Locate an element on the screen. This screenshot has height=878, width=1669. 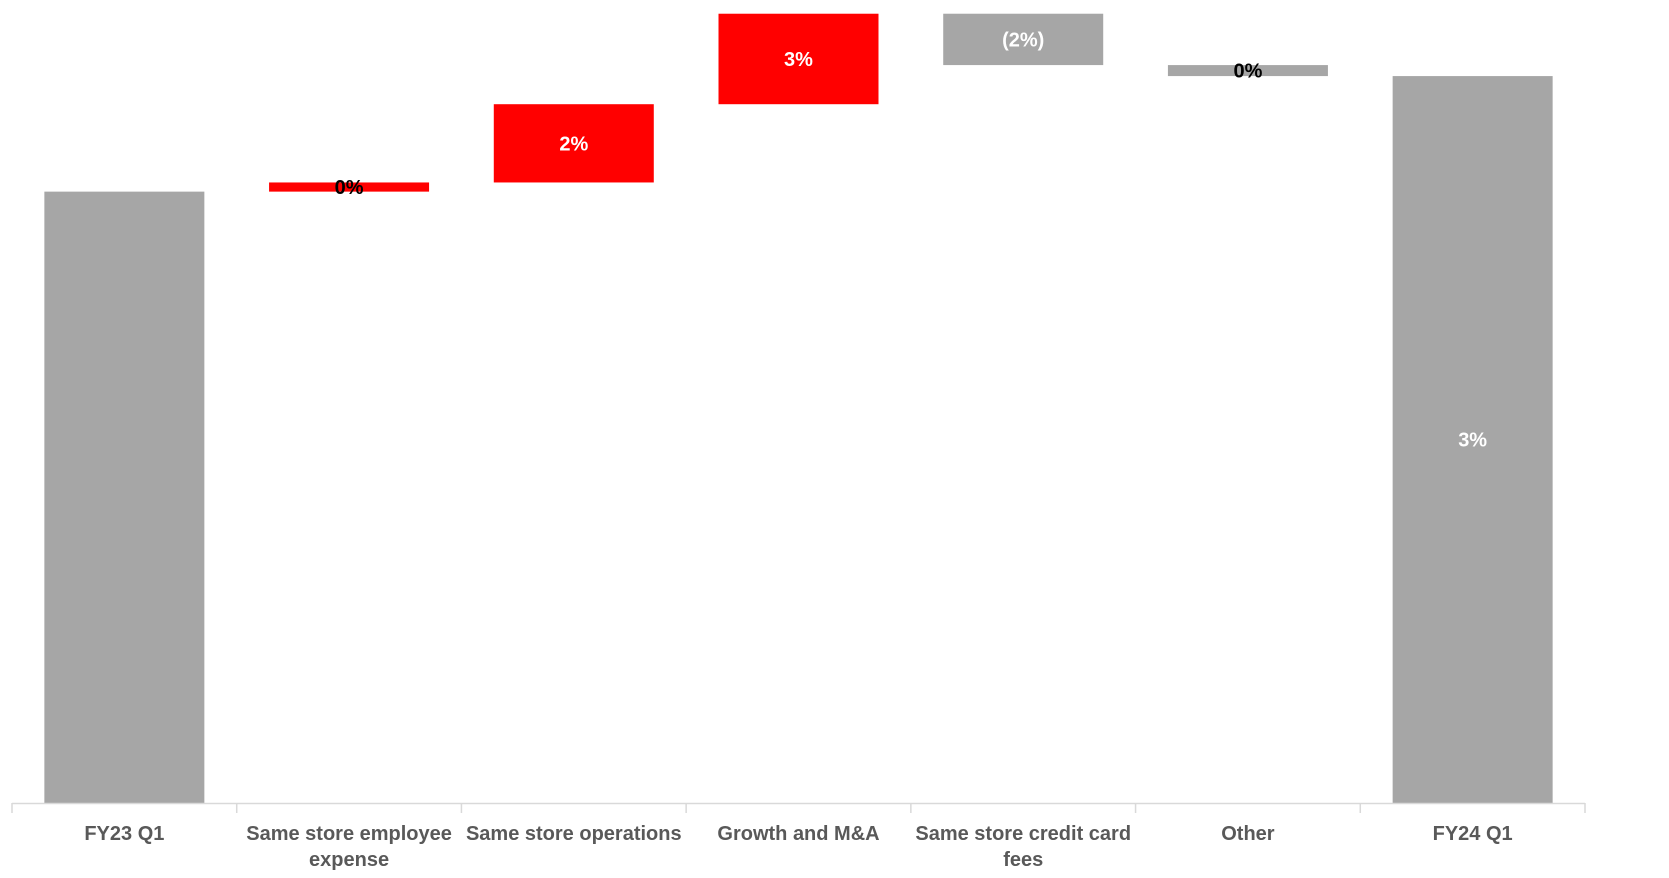
data-label-6: 3% is located at coordinates (1472, 441).